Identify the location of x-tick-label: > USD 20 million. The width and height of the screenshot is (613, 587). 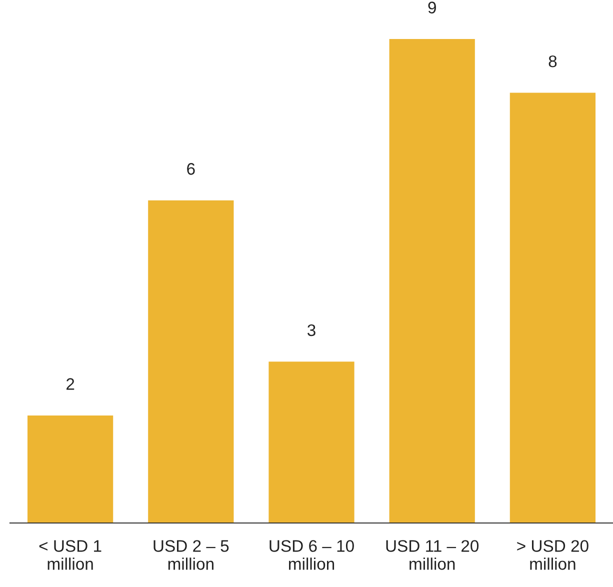
(552, 555).